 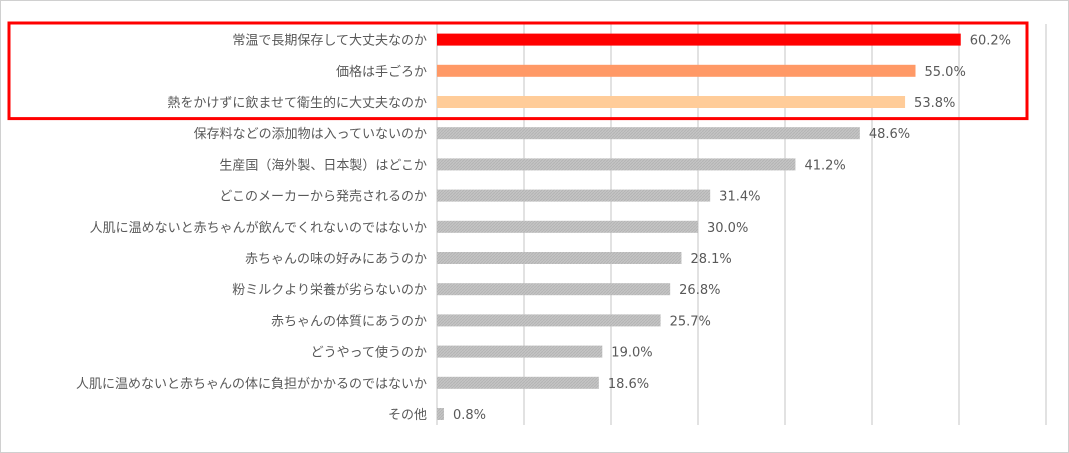 What do you see at coordinates (727, 228) in the screenshot?
I see `data-label: 30.0%` at bounding box center [727, 228].